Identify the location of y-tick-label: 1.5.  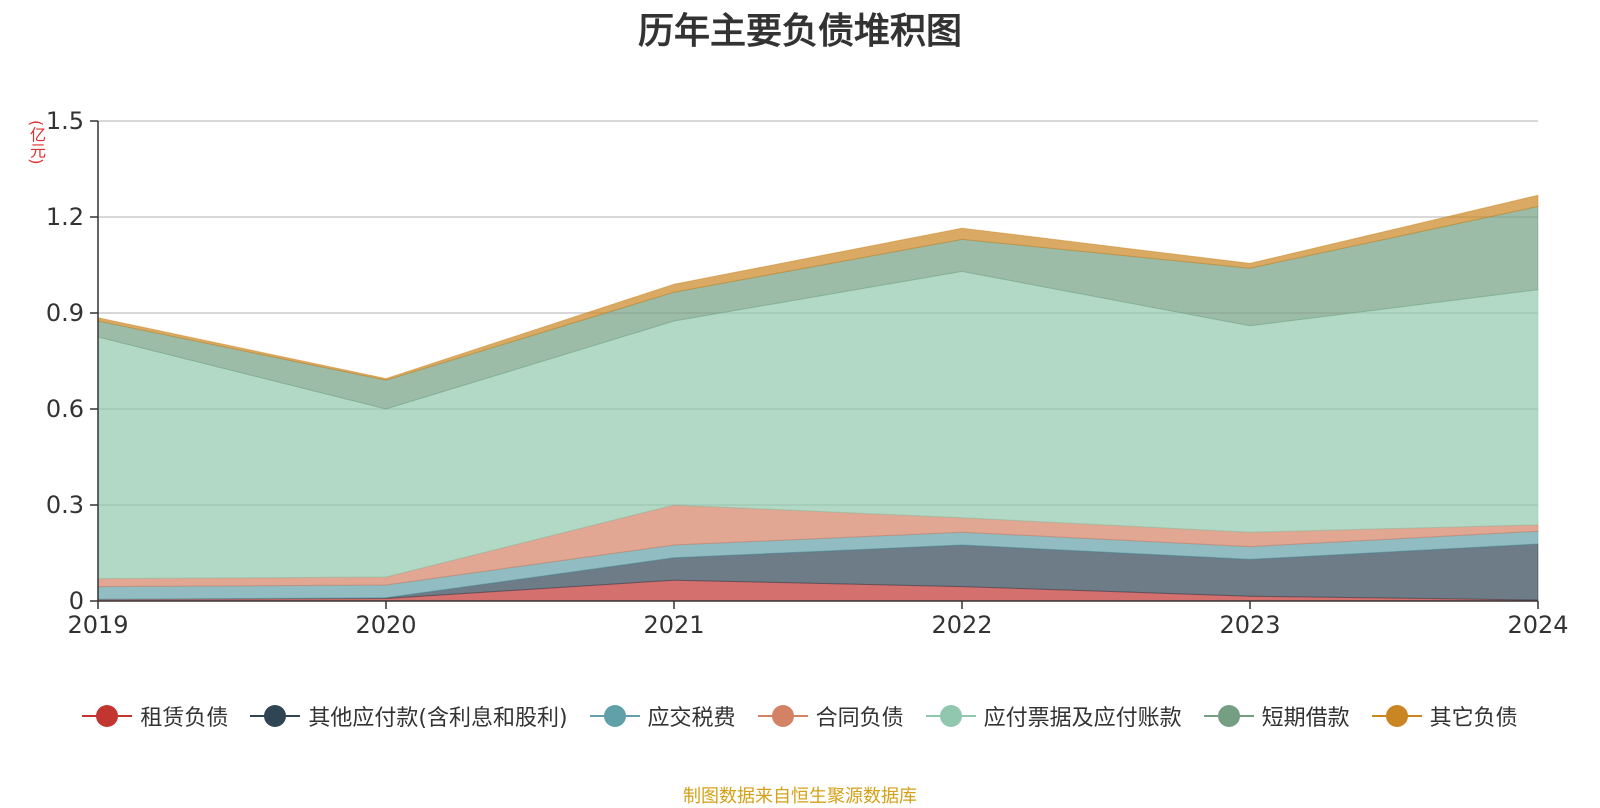
(65, 121).